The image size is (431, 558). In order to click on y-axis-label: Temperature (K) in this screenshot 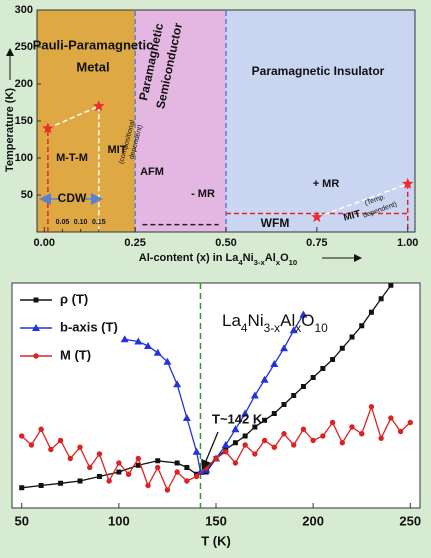, I will do `click(10, 130)`.